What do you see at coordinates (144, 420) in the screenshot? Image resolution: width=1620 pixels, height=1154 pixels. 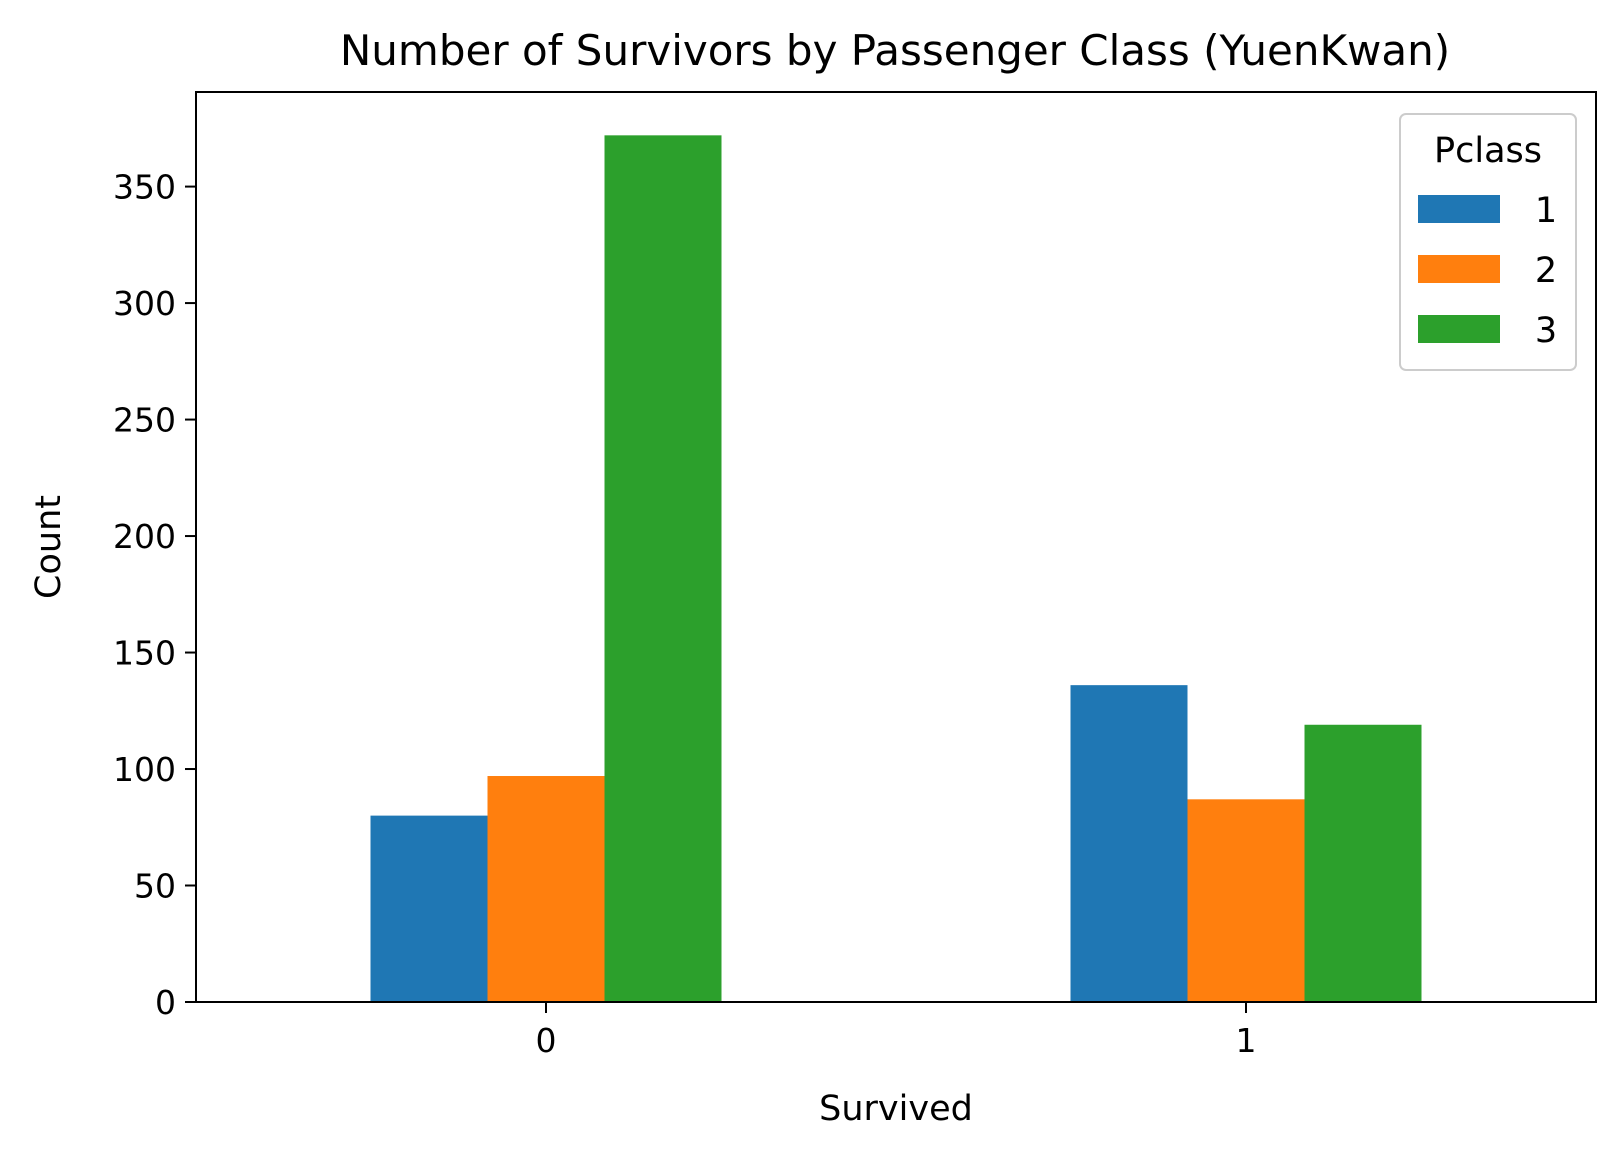 I see `y-tick-label: 250` at bounding box center [144, 420].